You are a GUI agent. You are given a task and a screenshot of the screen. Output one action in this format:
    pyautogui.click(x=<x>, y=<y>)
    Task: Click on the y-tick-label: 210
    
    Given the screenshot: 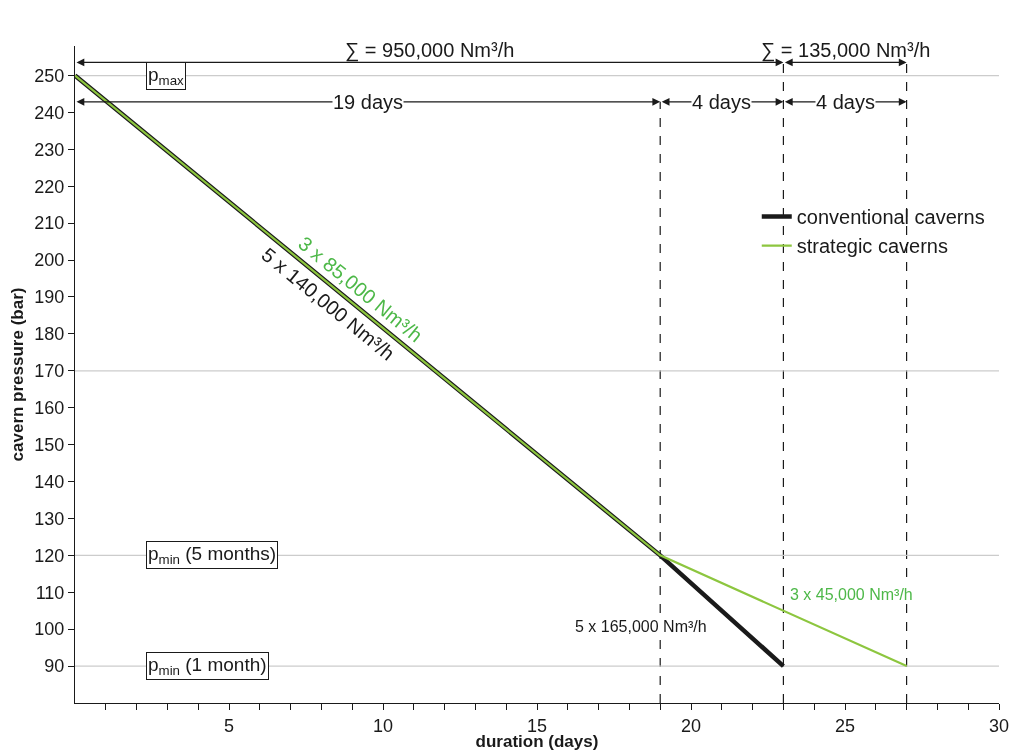 What is the action you would take?
    pyautogui.click(x=49, y=223)
    